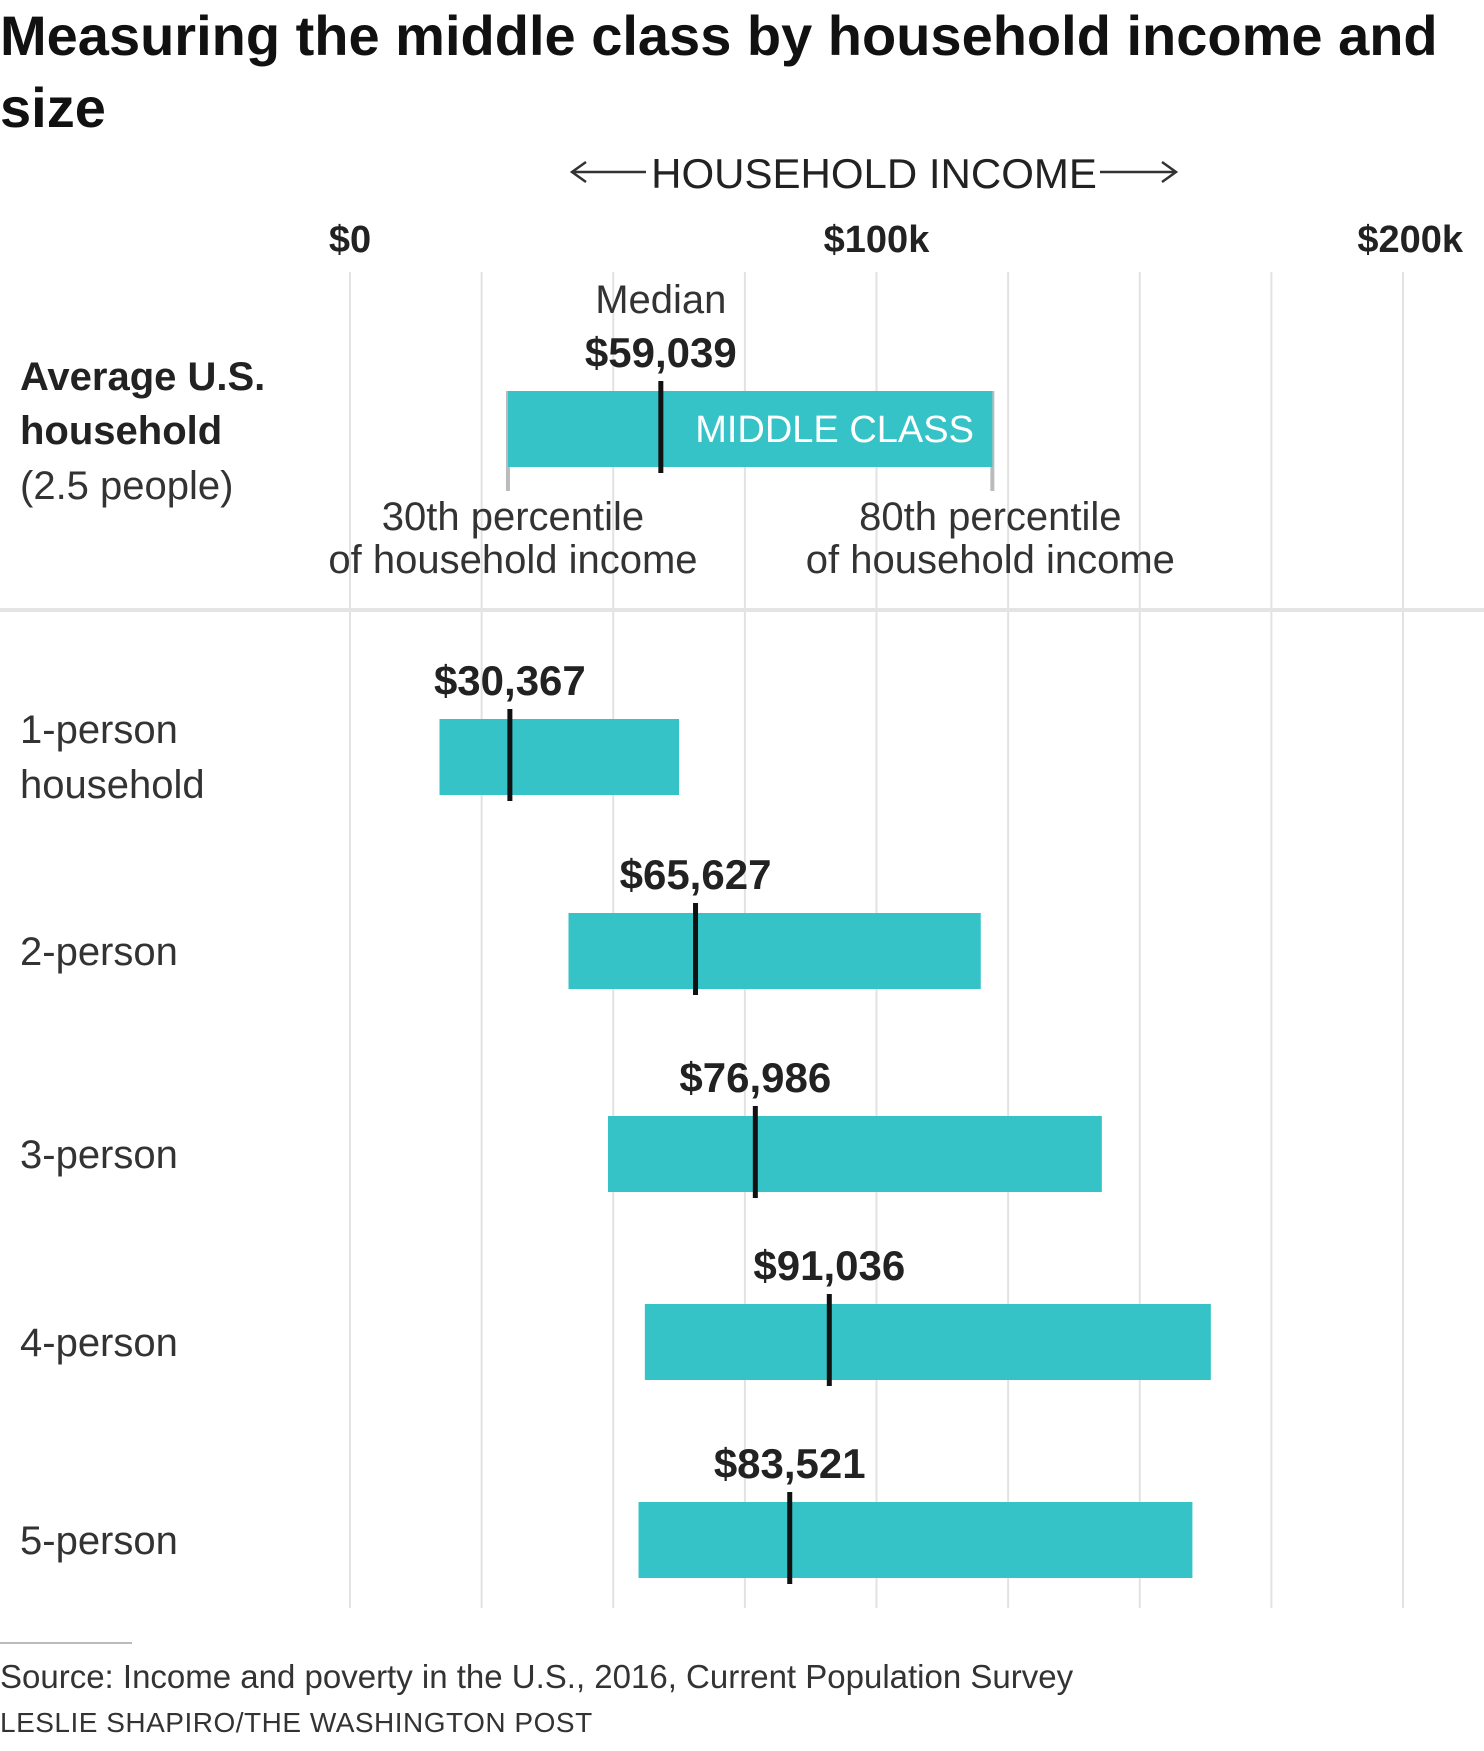 This screenshot has height=1751, width=1484. I want to click on row-sublabel: (2.5 people), so click(126, 486).